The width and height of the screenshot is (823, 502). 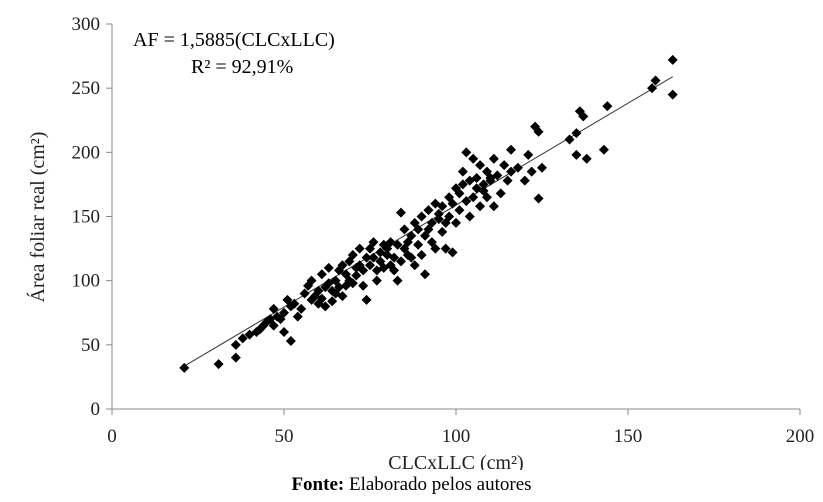 I want to click on caption-label: Fonte:, so click(x=318, y=484).